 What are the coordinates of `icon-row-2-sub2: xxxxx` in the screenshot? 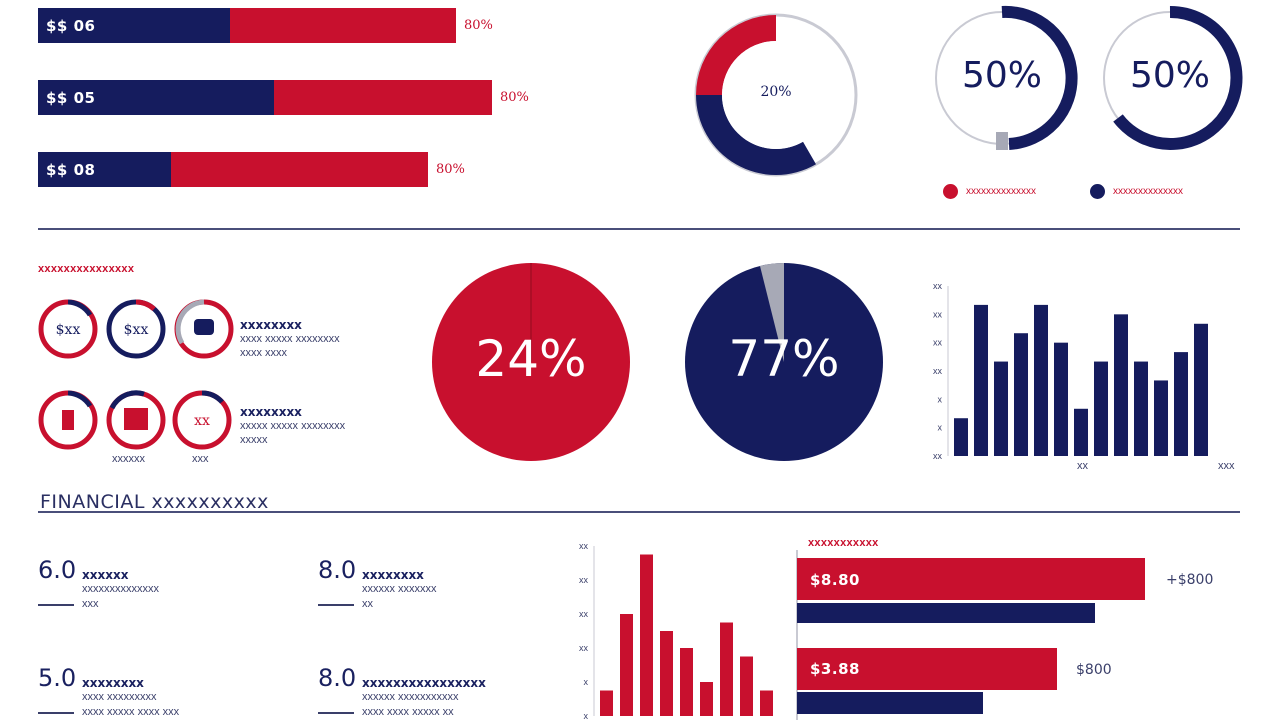 It's located at (254, 440).